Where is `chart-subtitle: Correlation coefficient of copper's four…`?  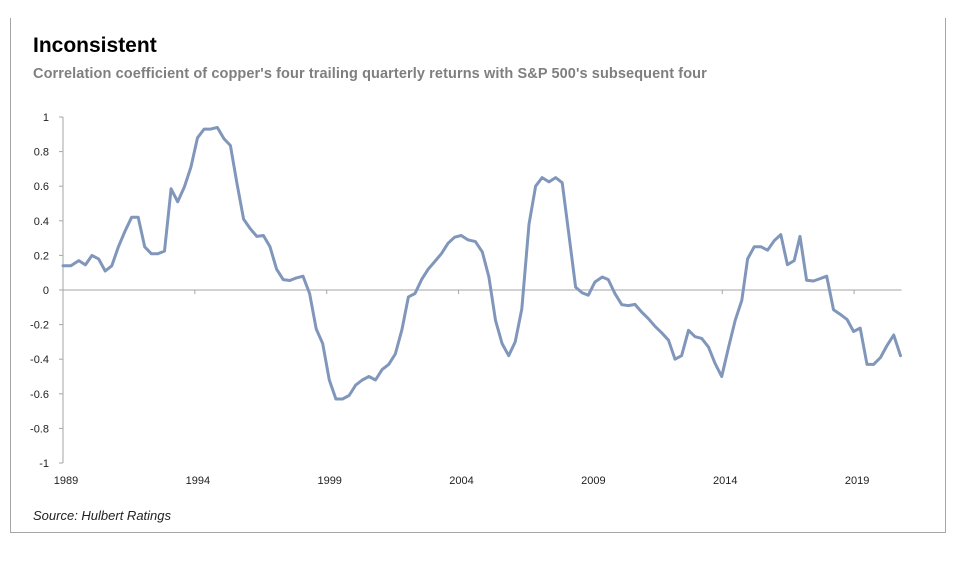 chart-subtitle: Correlation coefficient of copper's four… is located at coordinates (370, 74).